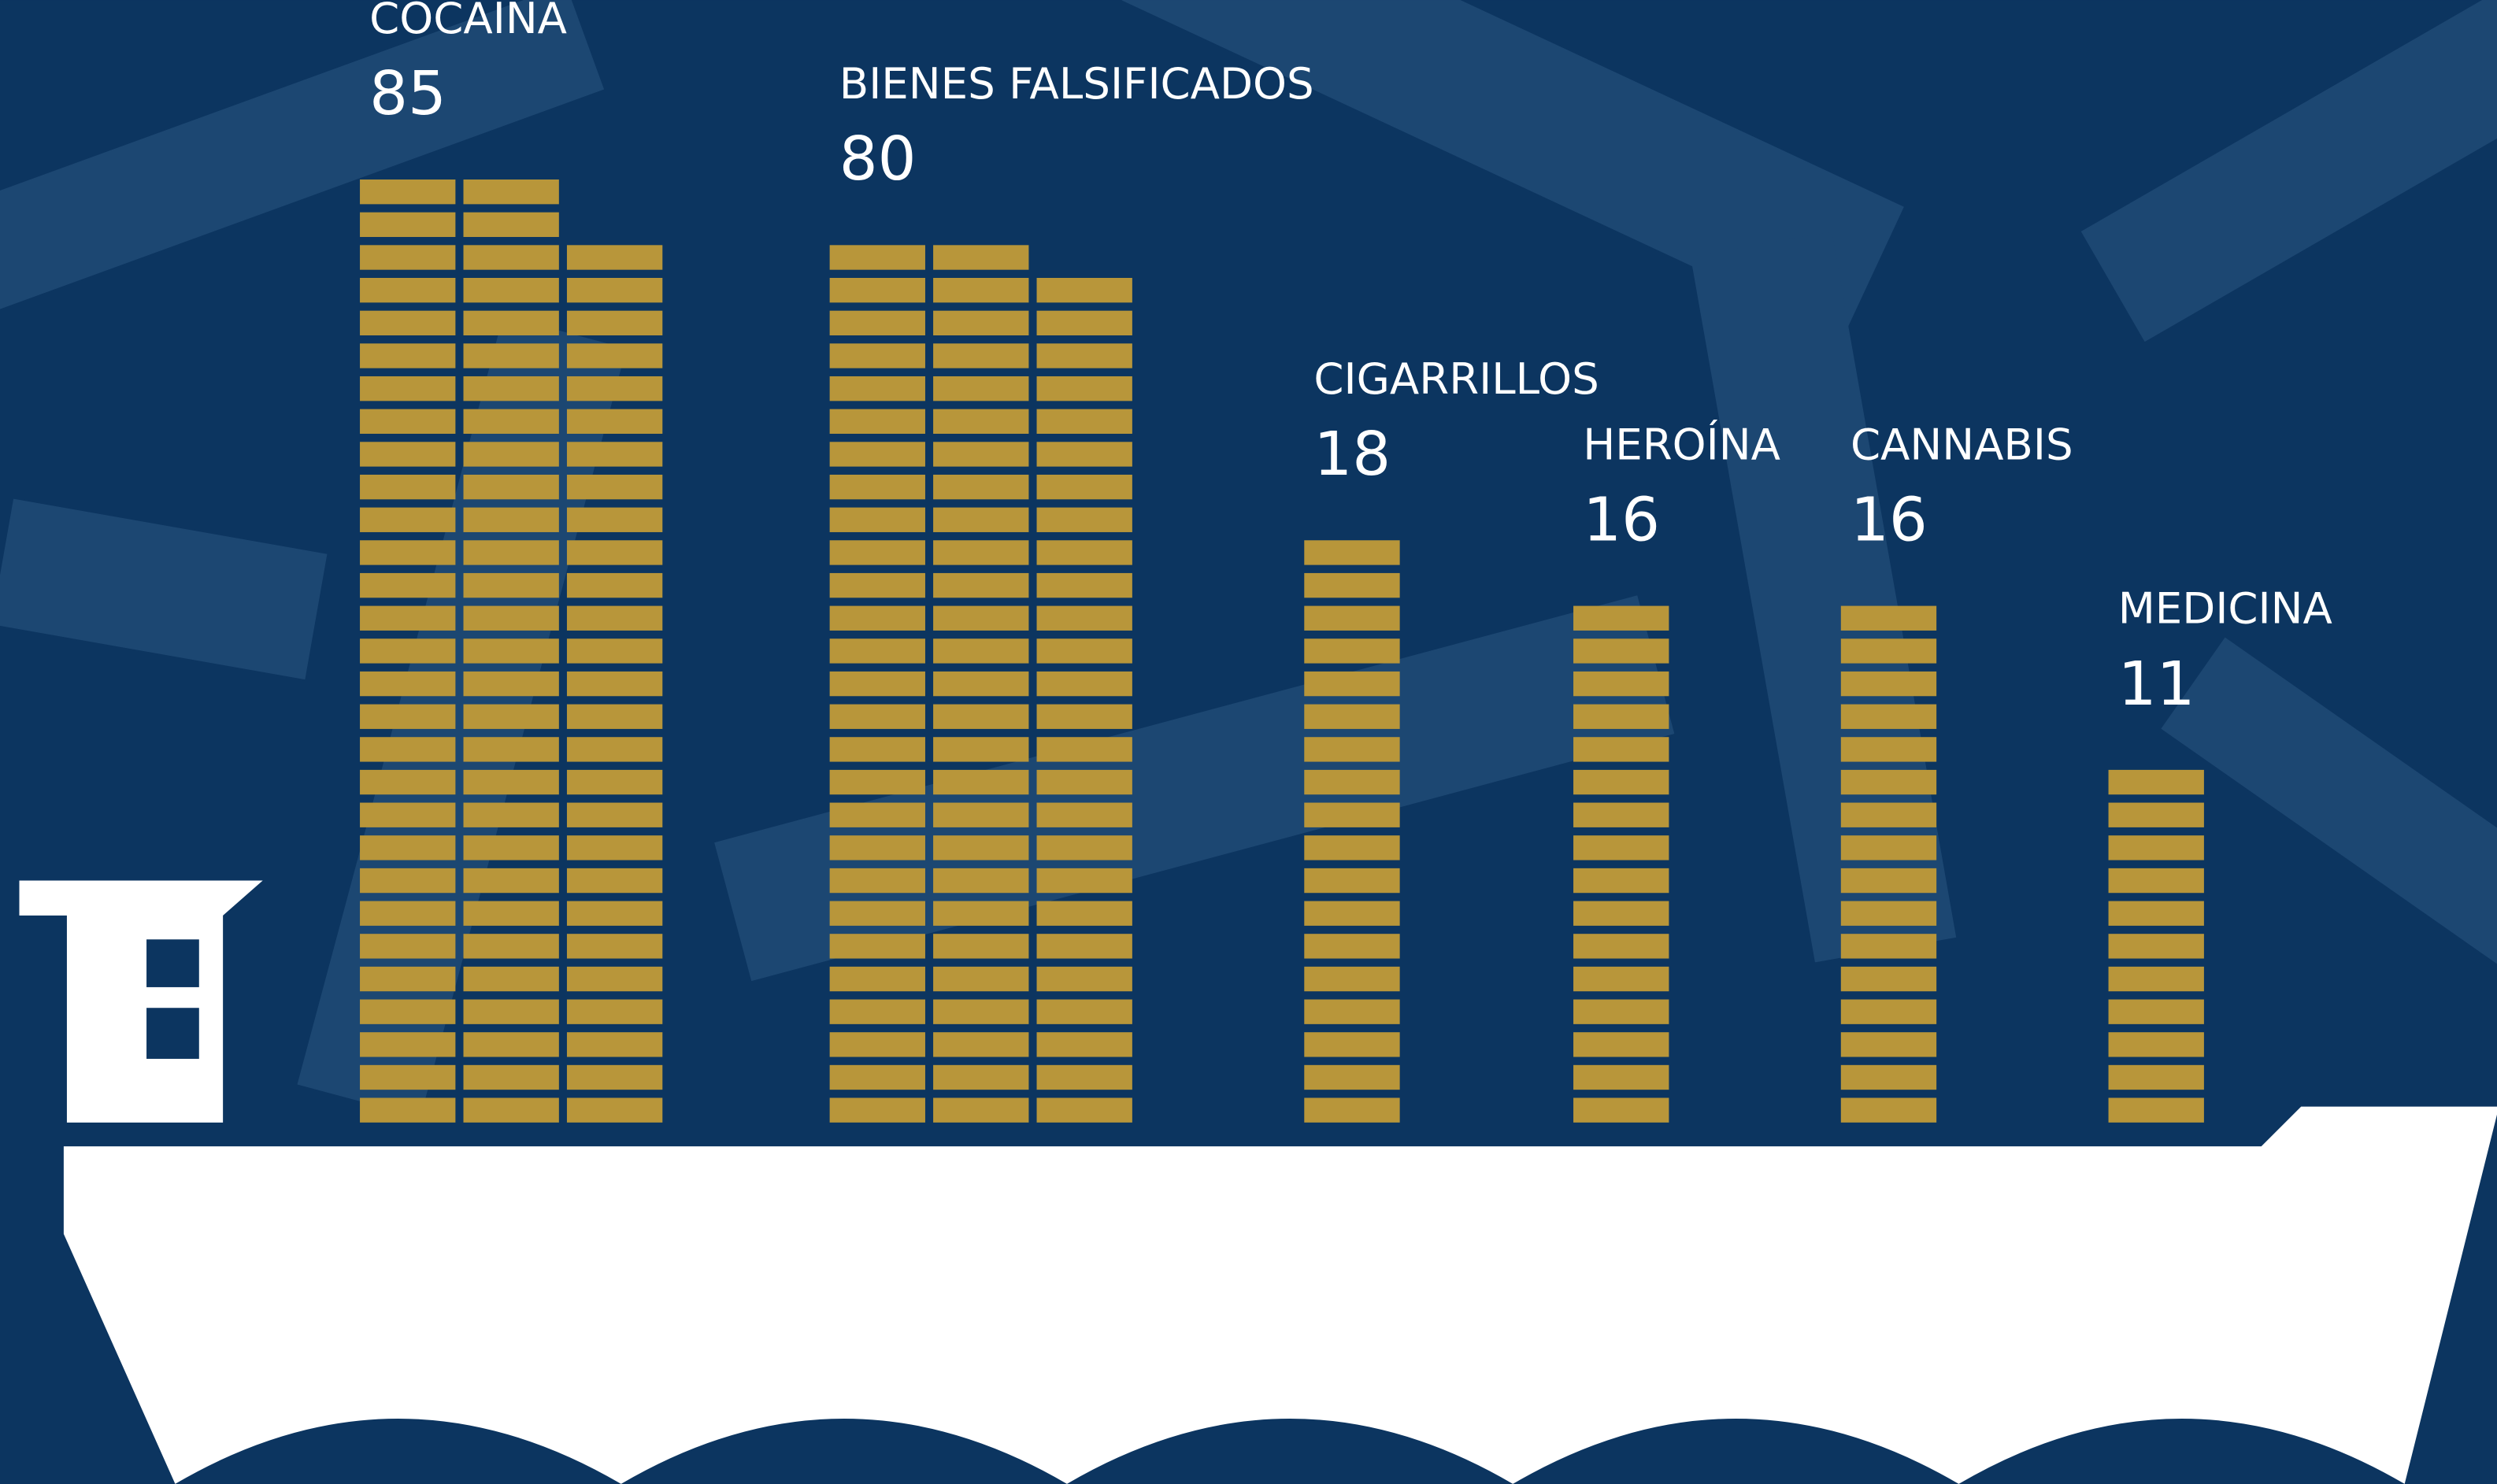 The height and width of the screenshot is (1484, 2497). I want to click on value-label: 85, so click(408, 94).